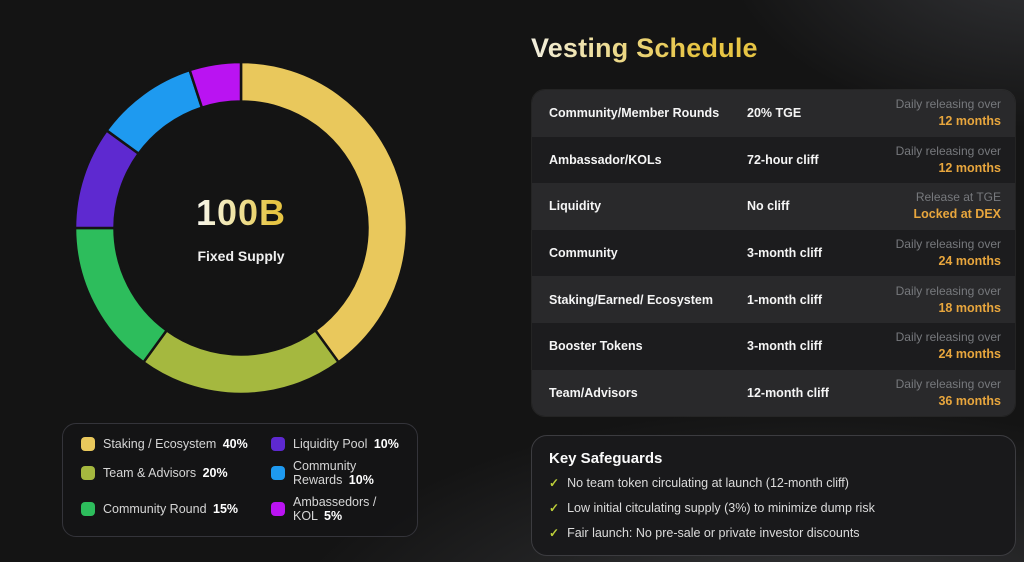  I want to click on vesting-release-note: Daily releasing over 36 months, so click(948, 393).